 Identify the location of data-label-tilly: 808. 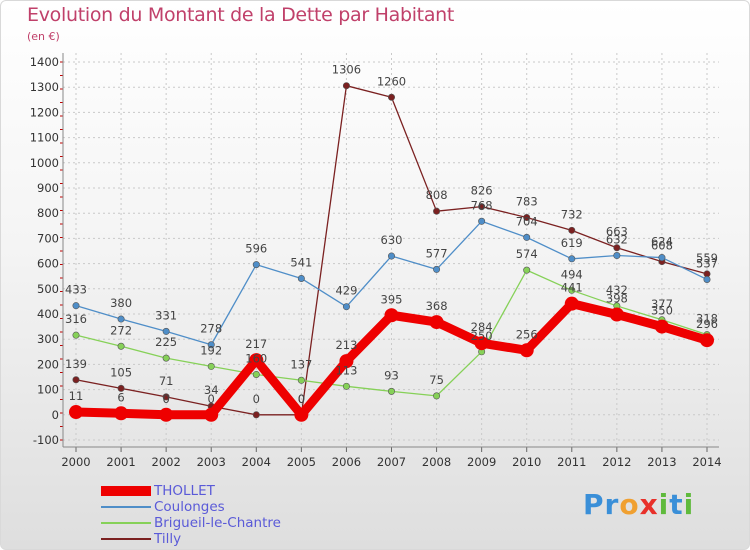
(437, 195).